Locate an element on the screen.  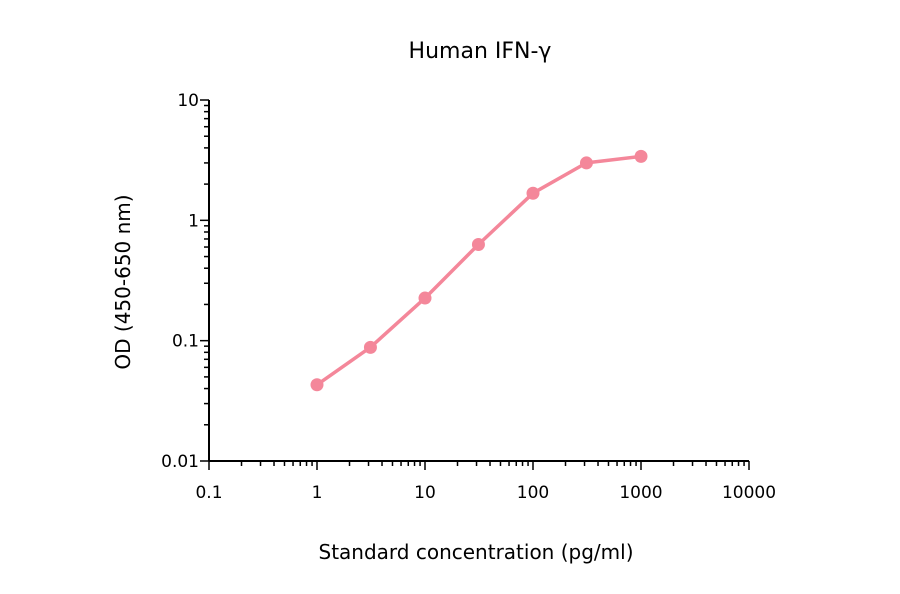
x-tick-label: 100 is located at coordinates (533, 493).